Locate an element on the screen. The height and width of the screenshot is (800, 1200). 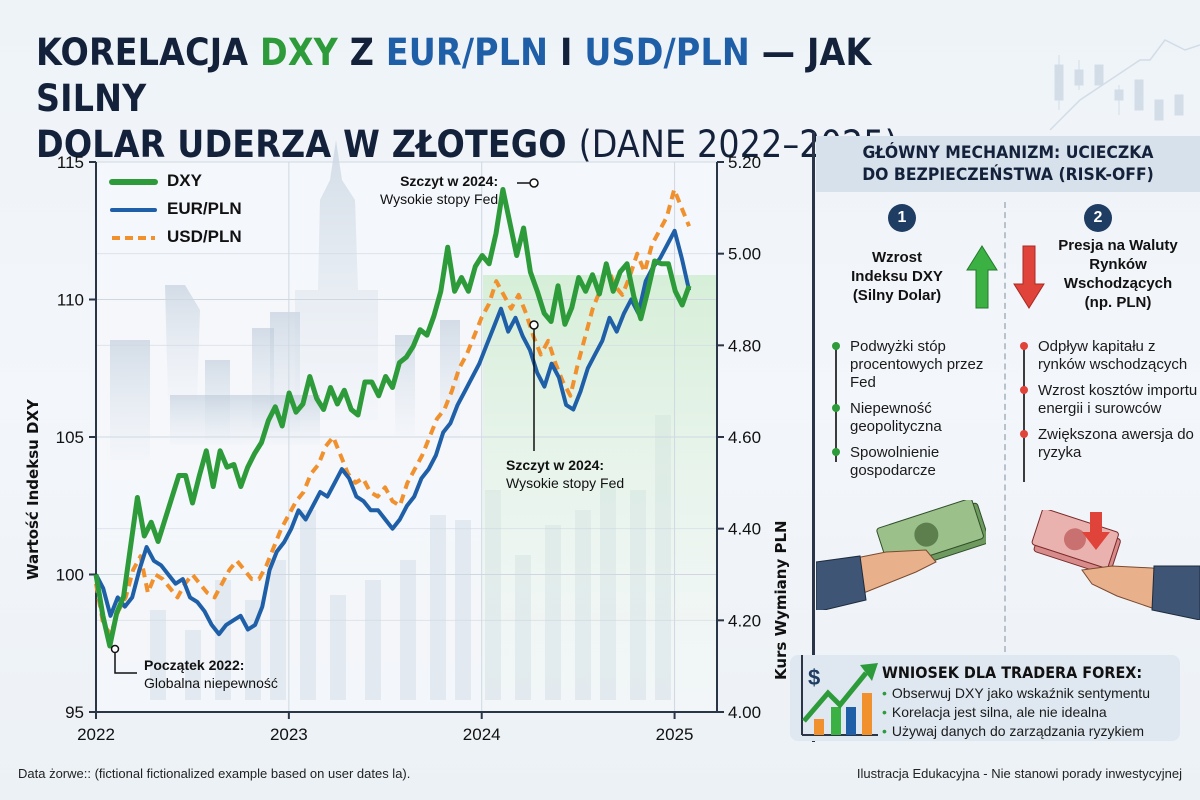
title-dxy: DXY is located at coordinates (299, 52).